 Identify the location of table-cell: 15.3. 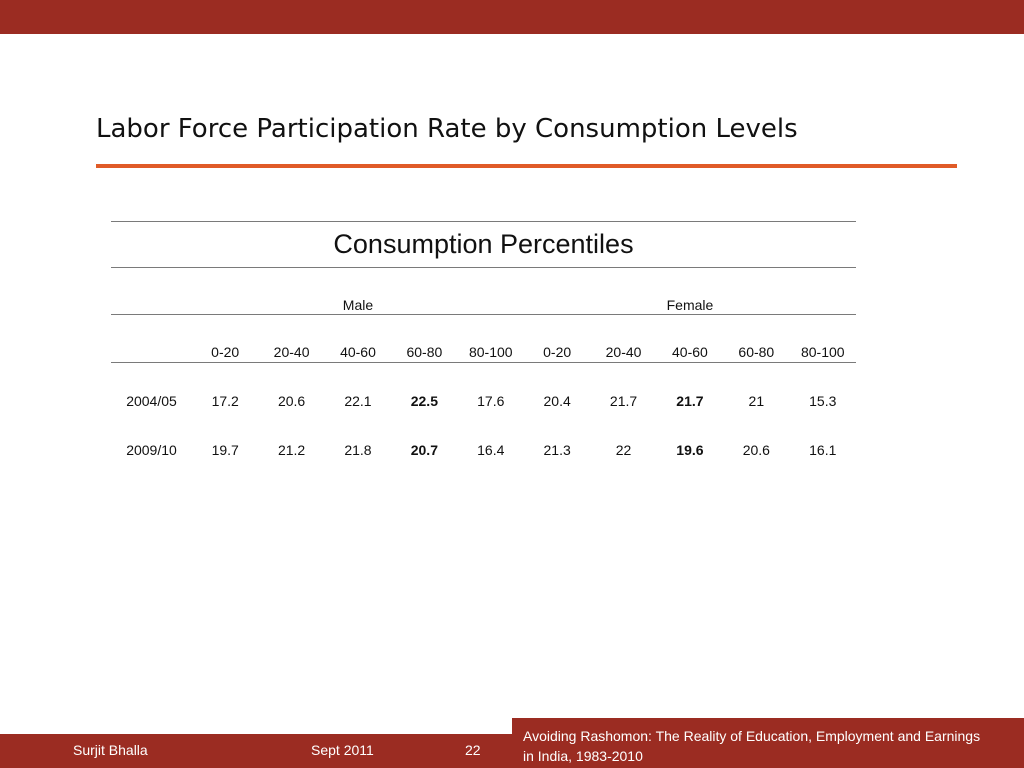
(823, 401).